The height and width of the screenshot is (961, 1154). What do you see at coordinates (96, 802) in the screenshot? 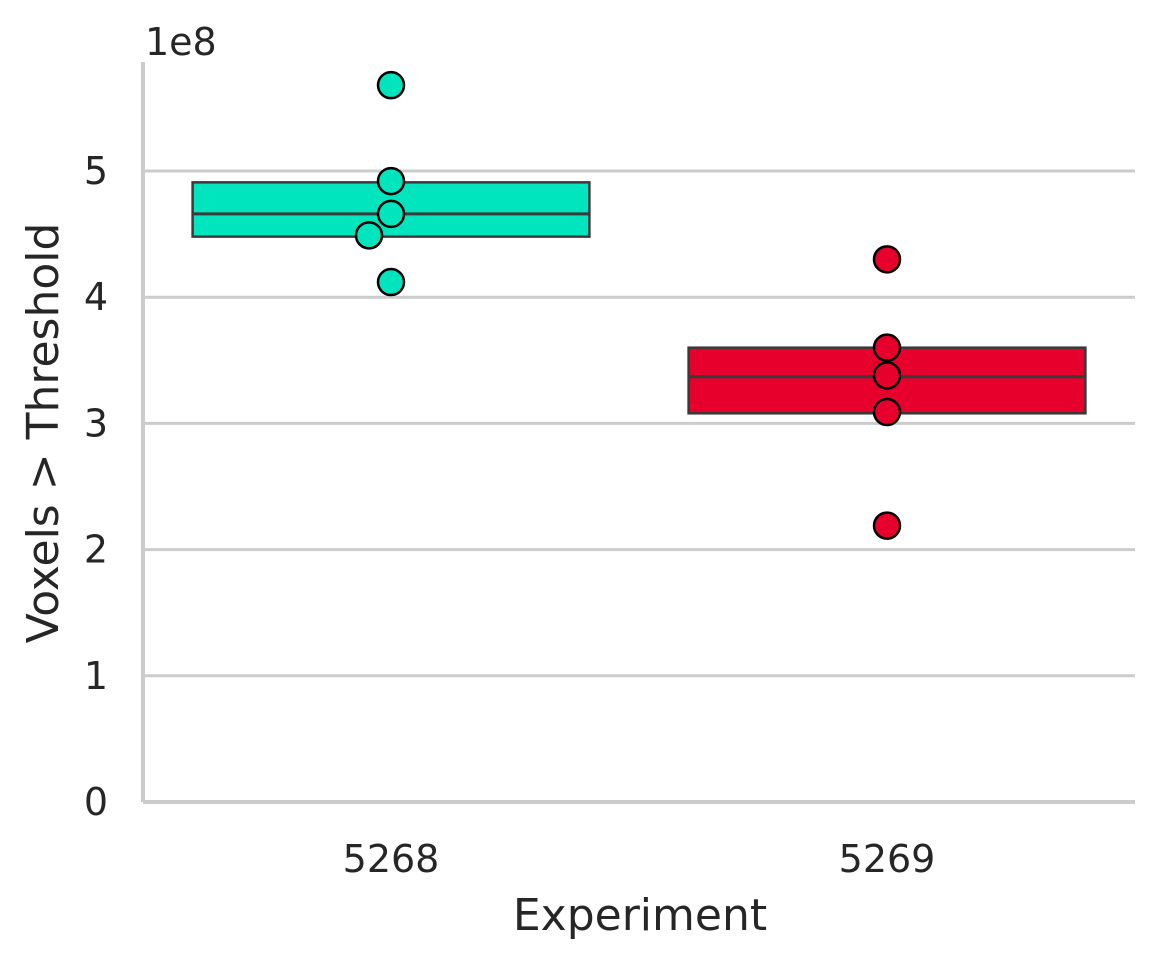
I see `y-tick-label: 0` at bounding box center [96, 802].